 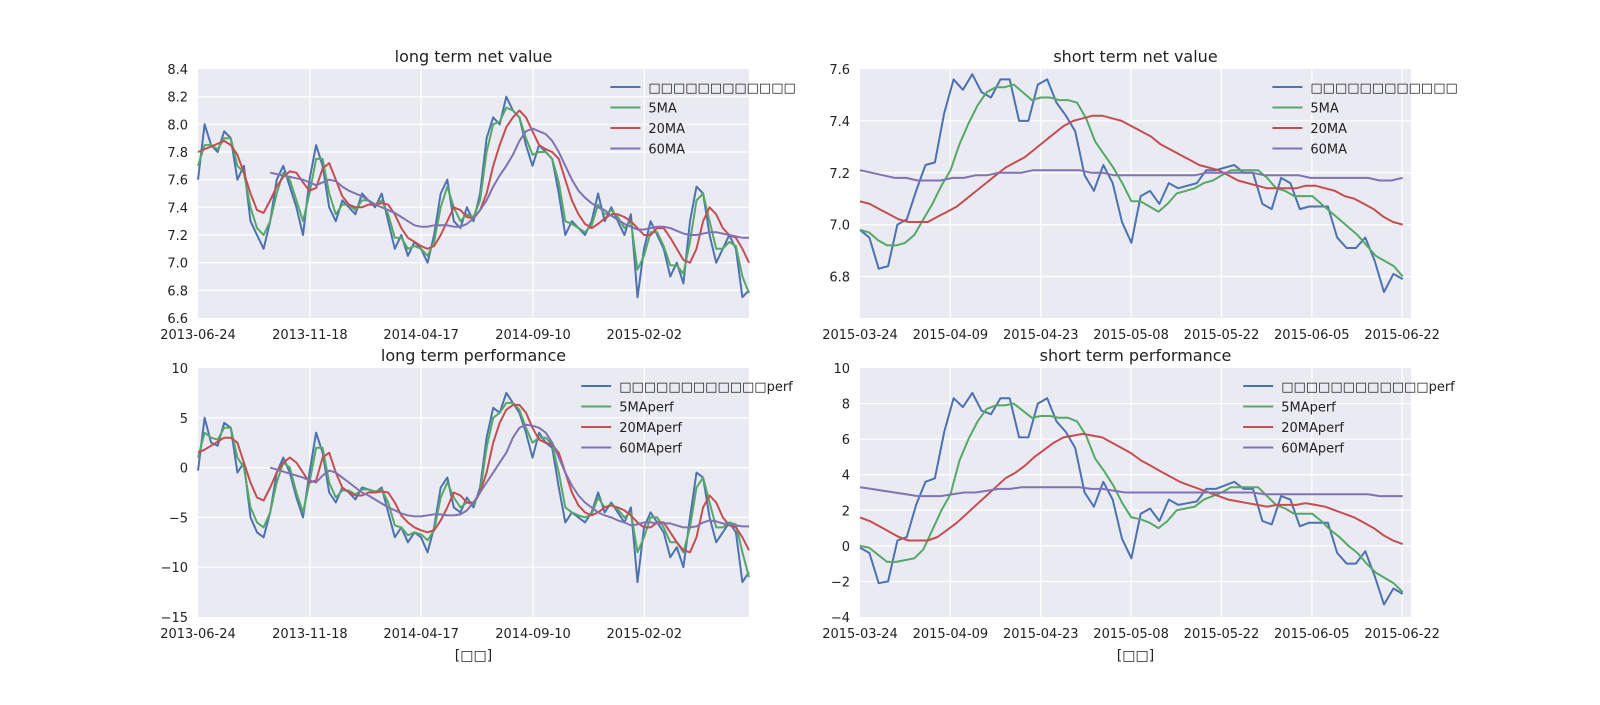 I want to click on y-tick-label: 7.4, so click(x=177, y=208).